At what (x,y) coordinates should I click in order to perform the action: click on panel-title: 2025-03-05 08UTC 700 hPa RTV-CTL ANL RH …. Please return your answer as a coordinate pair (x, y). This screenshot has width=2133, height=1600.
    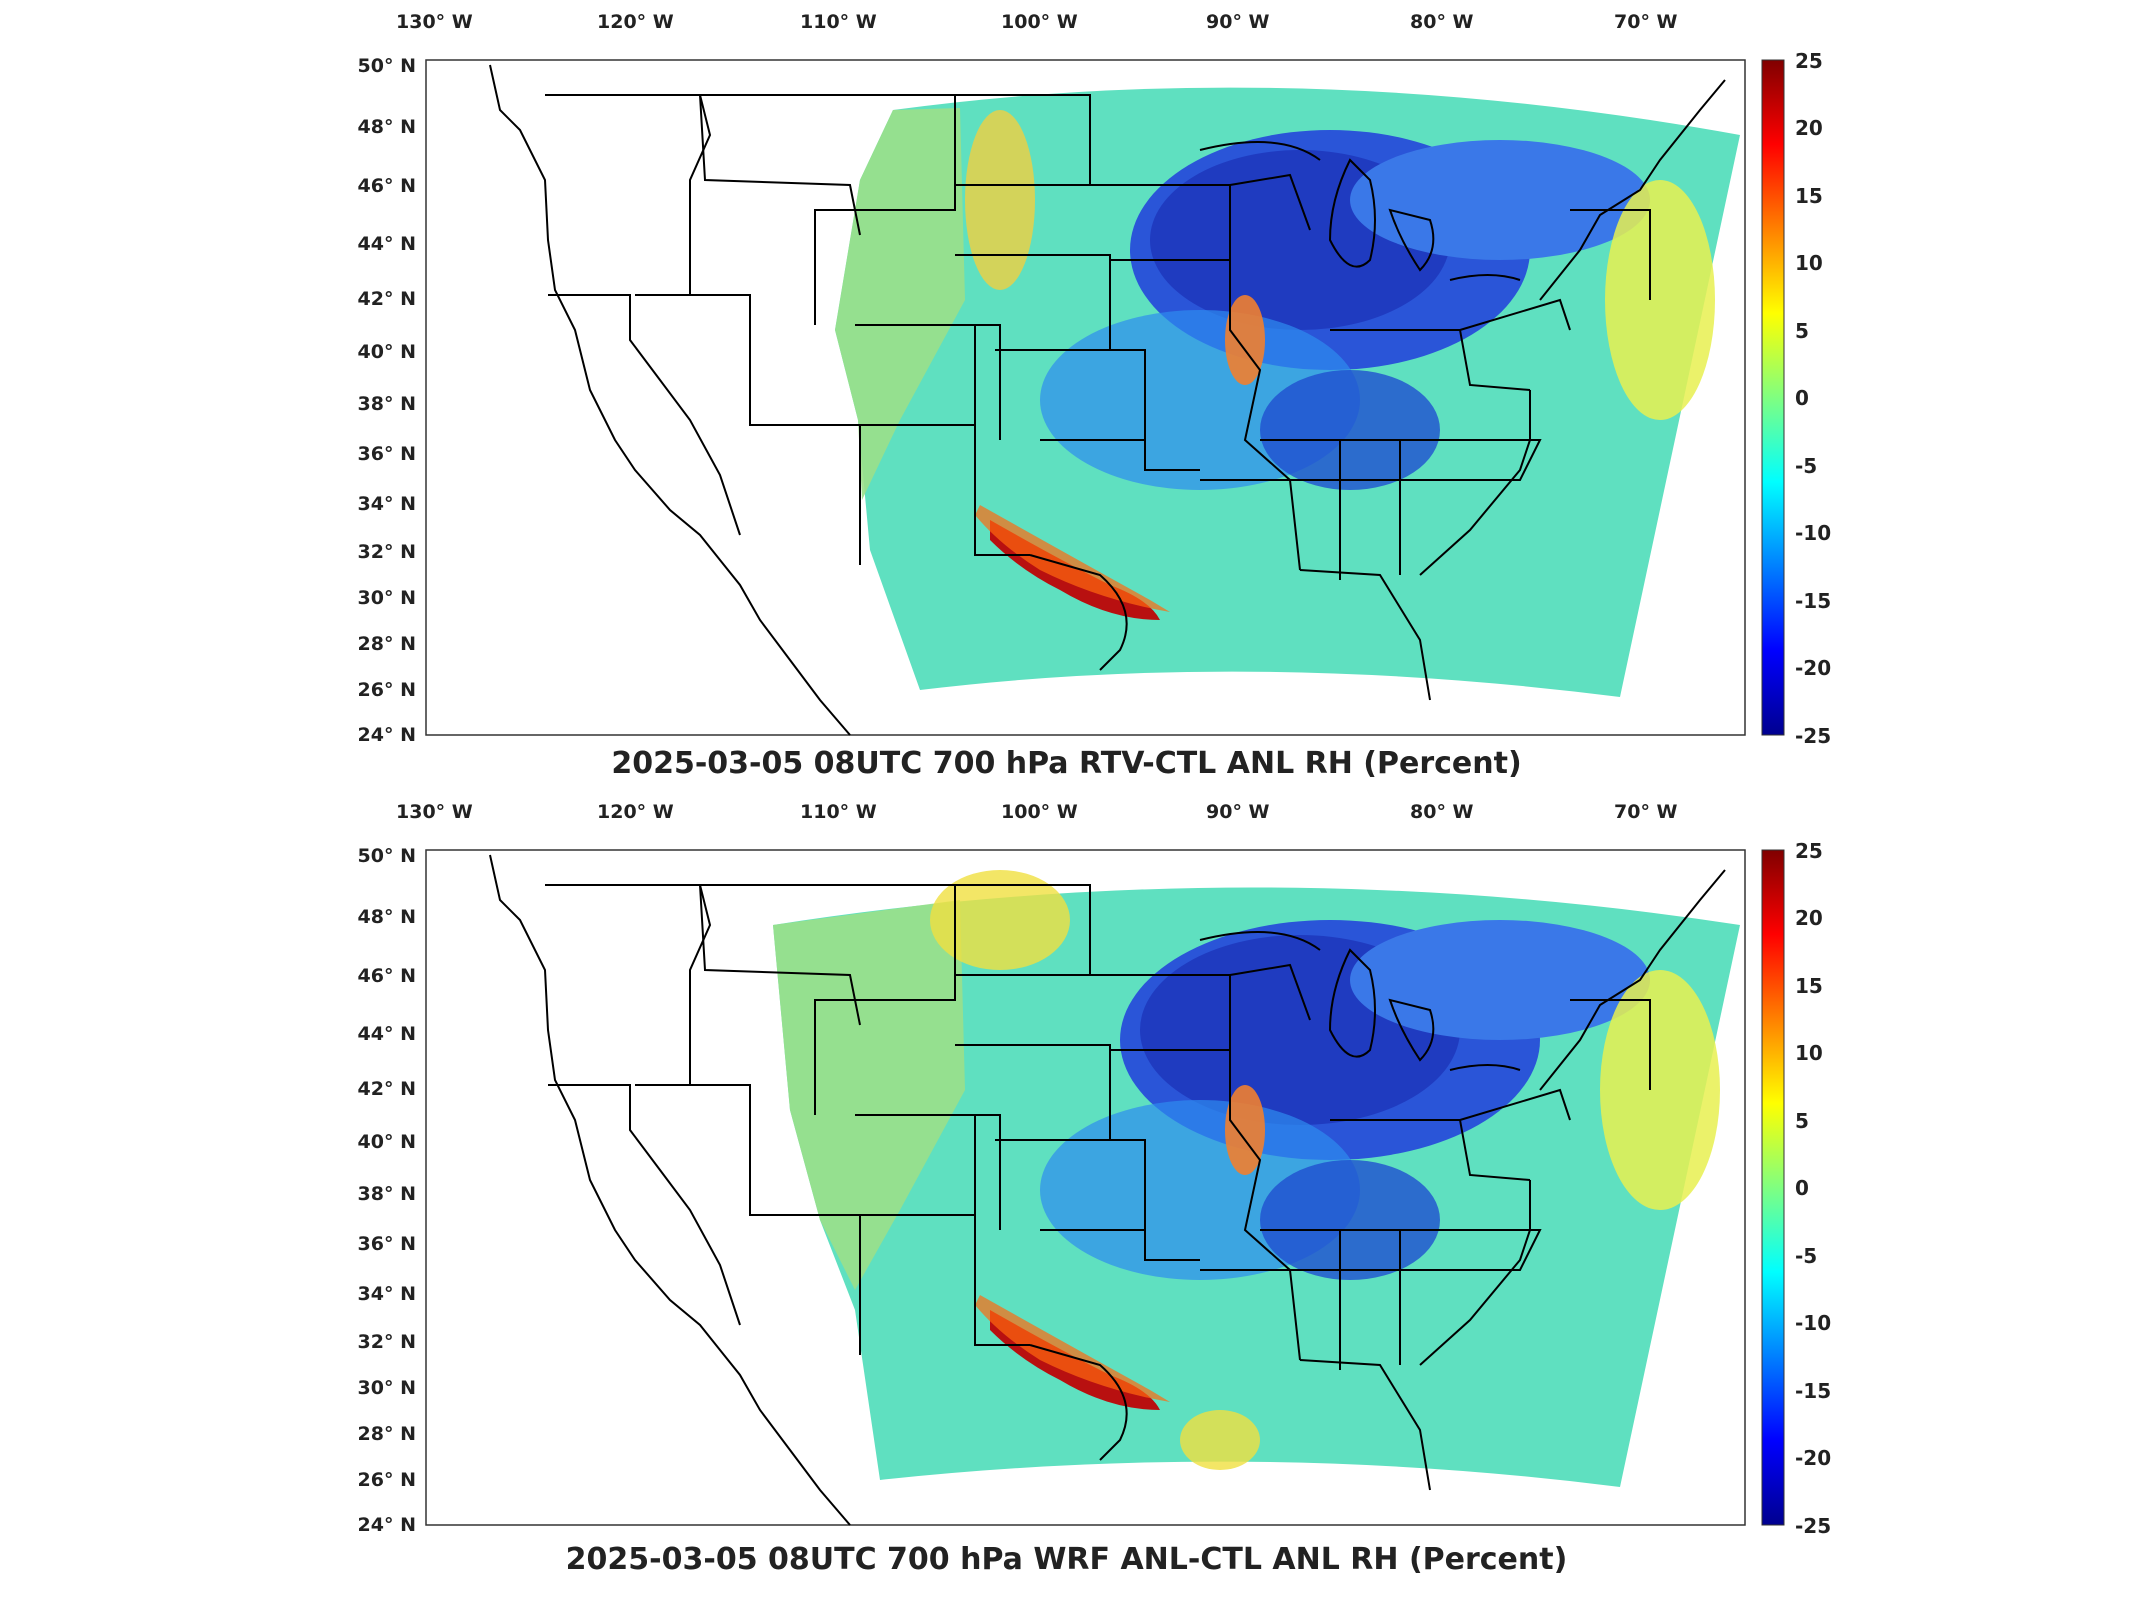
    Looking at the image, I should click on (1066, 763).